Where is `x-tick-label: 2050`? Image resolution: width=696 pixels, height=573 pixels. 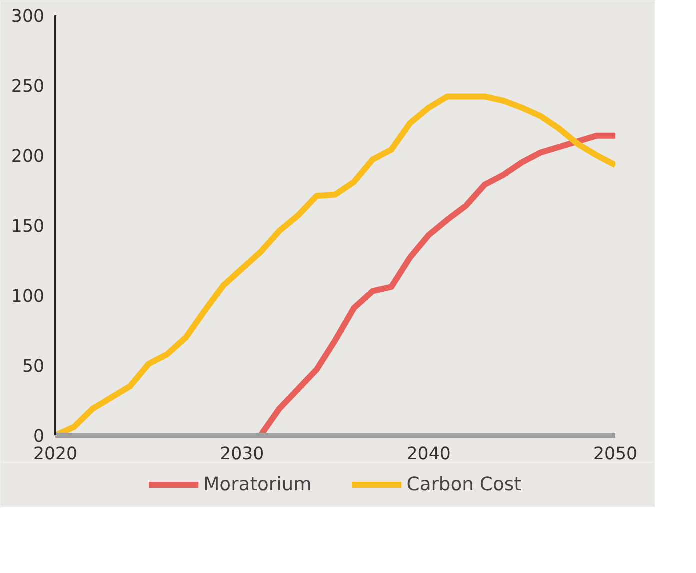
x-tick-label: 2050 is located at coordinates (615, 454).